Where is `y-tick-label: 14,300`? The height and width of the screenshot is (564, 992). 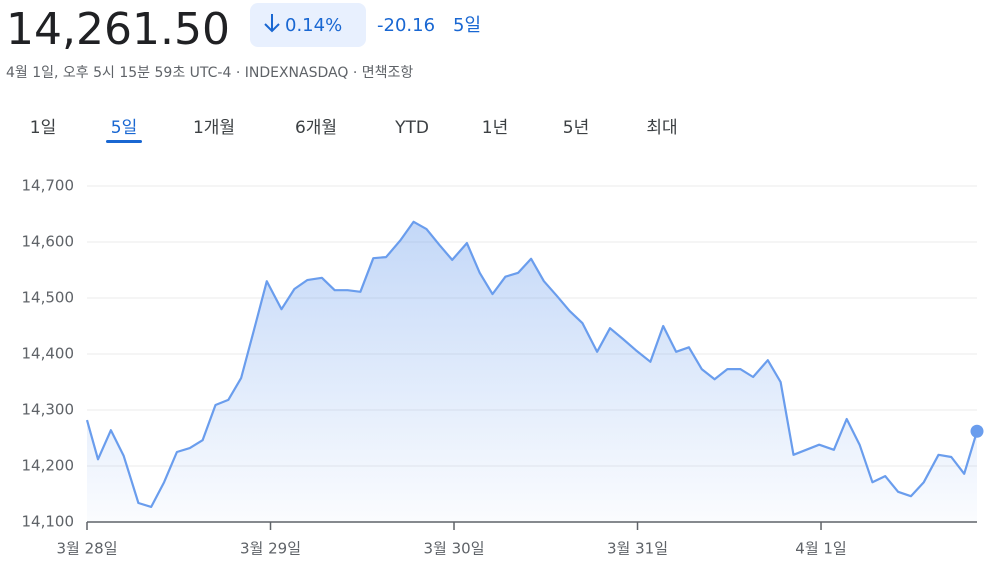 y-tick-label: 14,300 is located at coordinates (48, 410).